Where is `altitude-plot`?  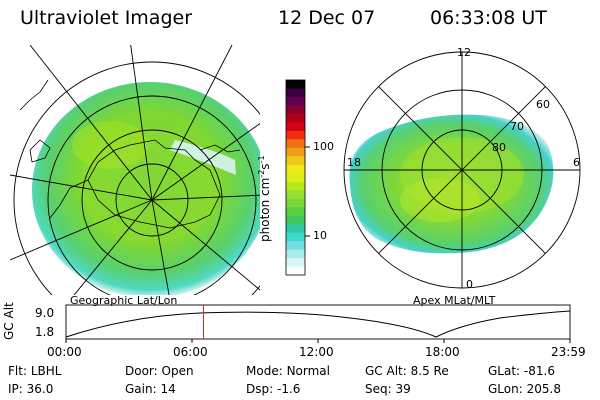 altitude-plot is located at coordinates (318, 323).